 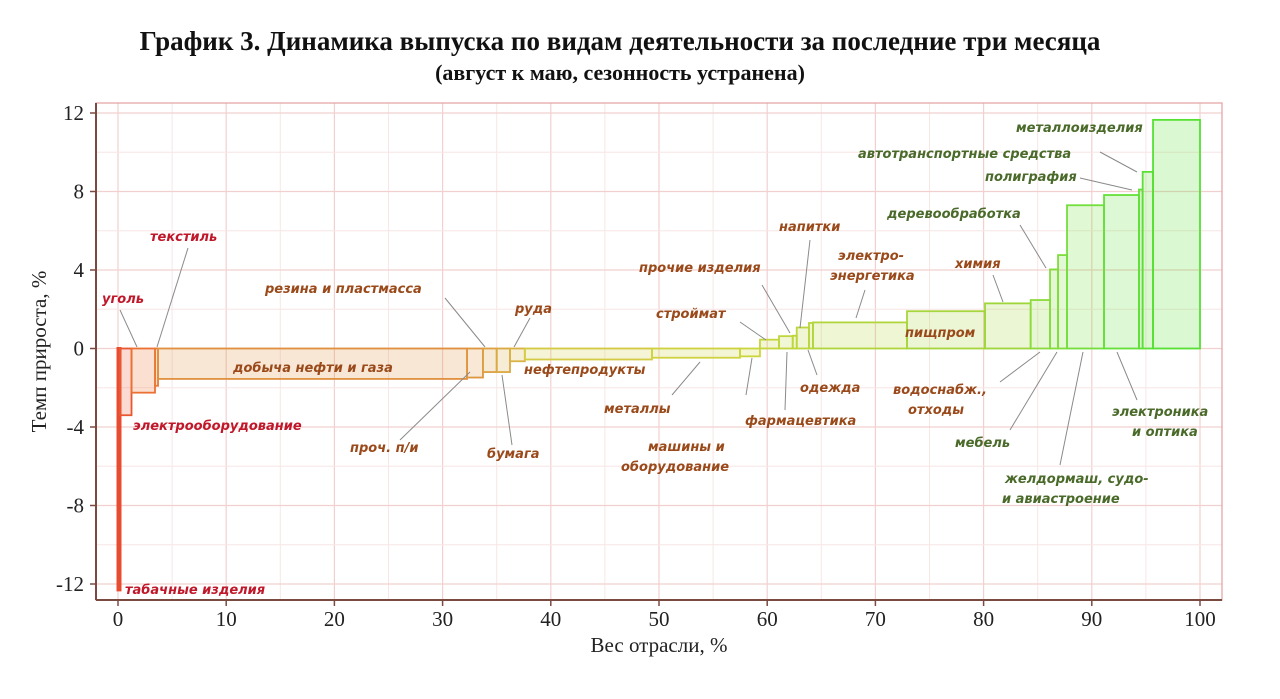 I want to click on x-tick-label: 20, so click(x=334, y=619).